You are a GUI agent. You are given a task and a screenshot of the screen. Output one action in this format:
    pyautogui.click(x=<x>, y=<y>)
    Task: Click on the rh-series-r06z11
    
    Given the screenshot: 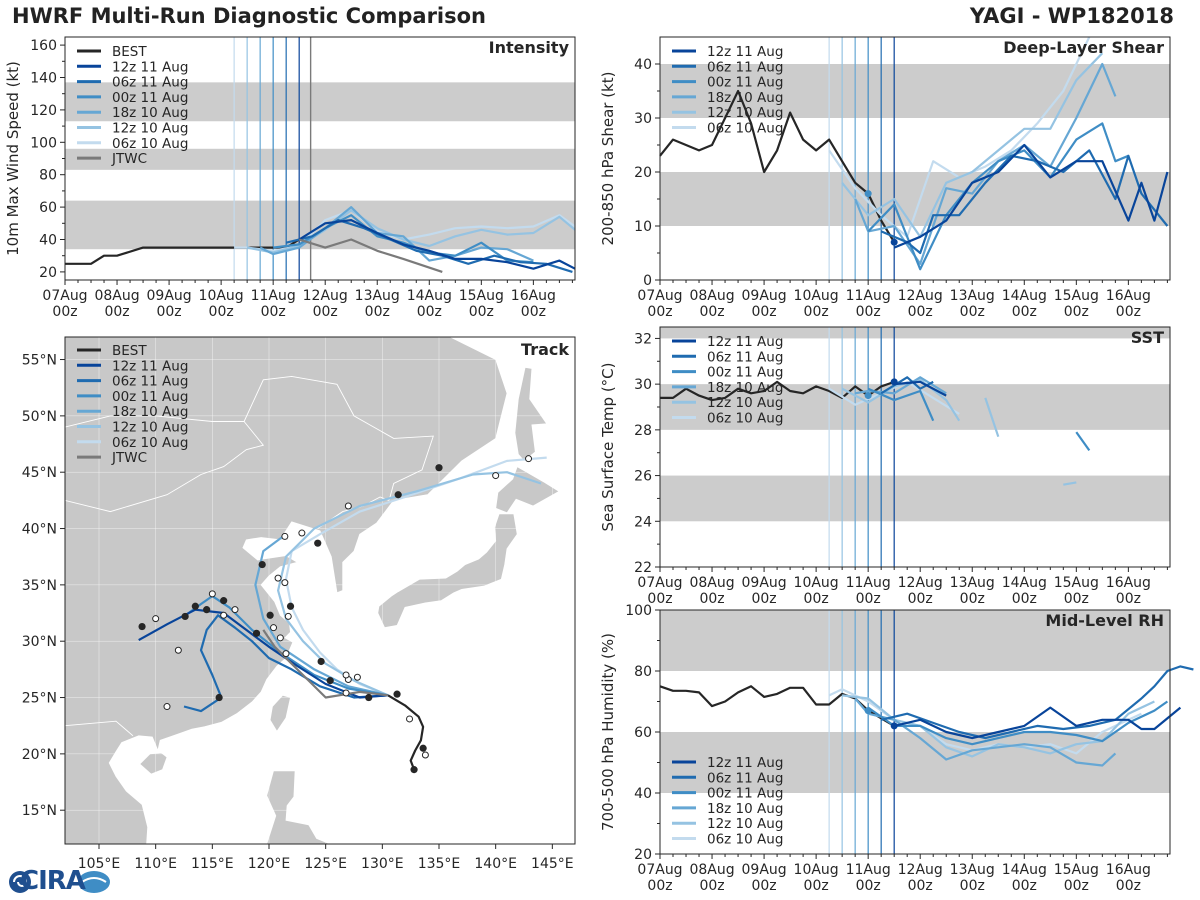 What is the action you would take?
    pyautogui.click(x=1037, y=702)
    